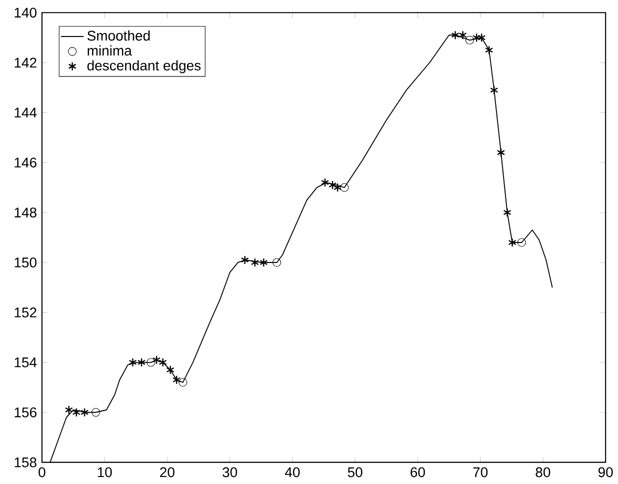 The height and width of the screenshot is (484, 618). Describe the element at coordinates (292, 472) in the screenshot. I see `x-tick-label: 40` at that location.